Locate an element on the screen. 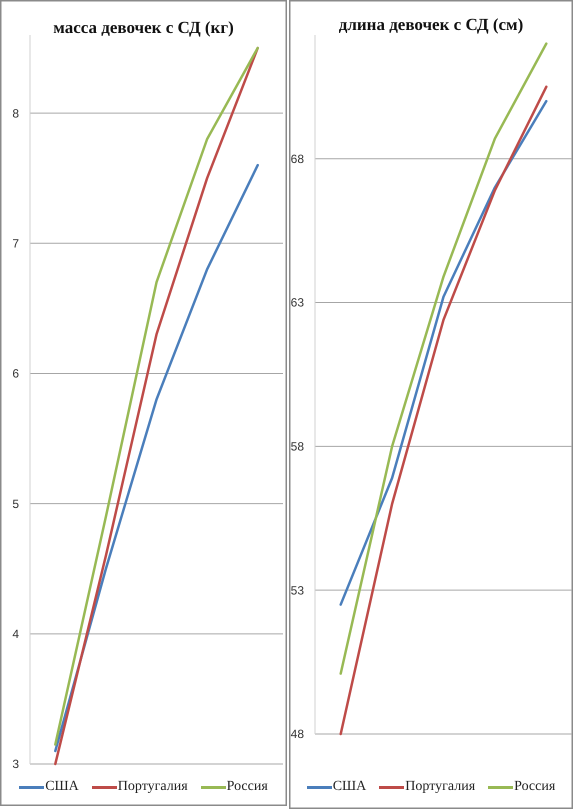 This screenshot has width=574, height=810. y-tick-label: 5 is located at coordinates (16, 503).